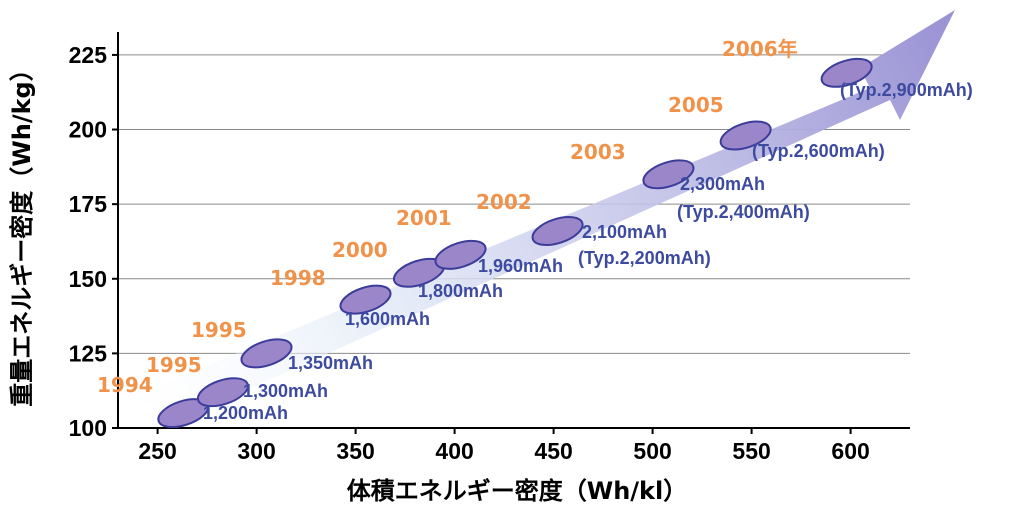 The image size is (1027, 506). What do you see at coordinates (760, 49) in the screenshot?
I see `year-label-2006: 2006年` at bounding box center [760, 49].